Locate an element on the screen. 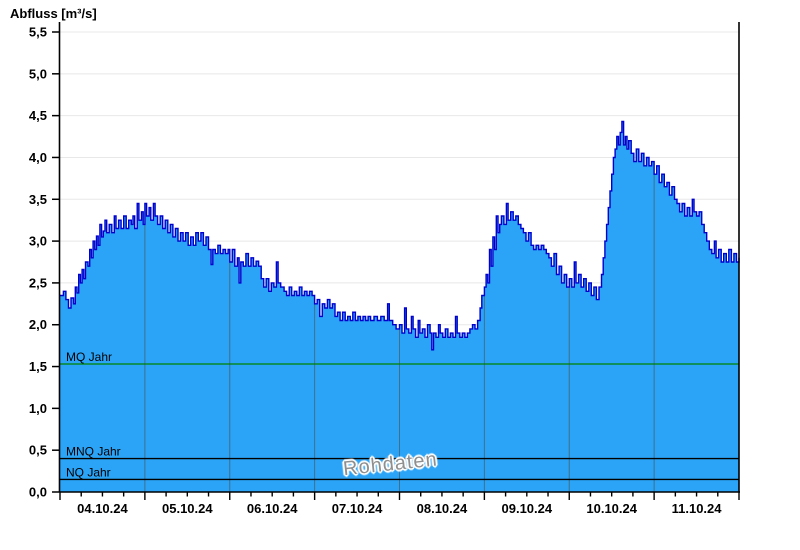 The width and height of the screenshot is (800, 550). y-axis-title: Abfluss [m³/s] is located at coordinates (53, 13).